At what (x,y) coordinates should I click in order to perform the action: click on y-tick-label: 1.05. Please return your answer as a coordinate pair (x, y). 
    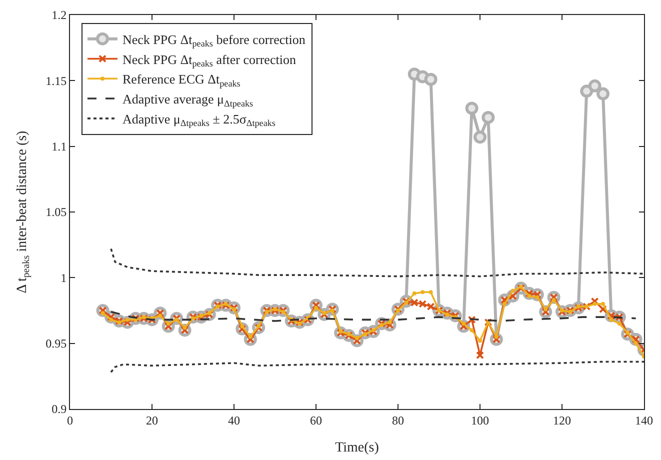
    Looking at the image, I should click on (56, 212).